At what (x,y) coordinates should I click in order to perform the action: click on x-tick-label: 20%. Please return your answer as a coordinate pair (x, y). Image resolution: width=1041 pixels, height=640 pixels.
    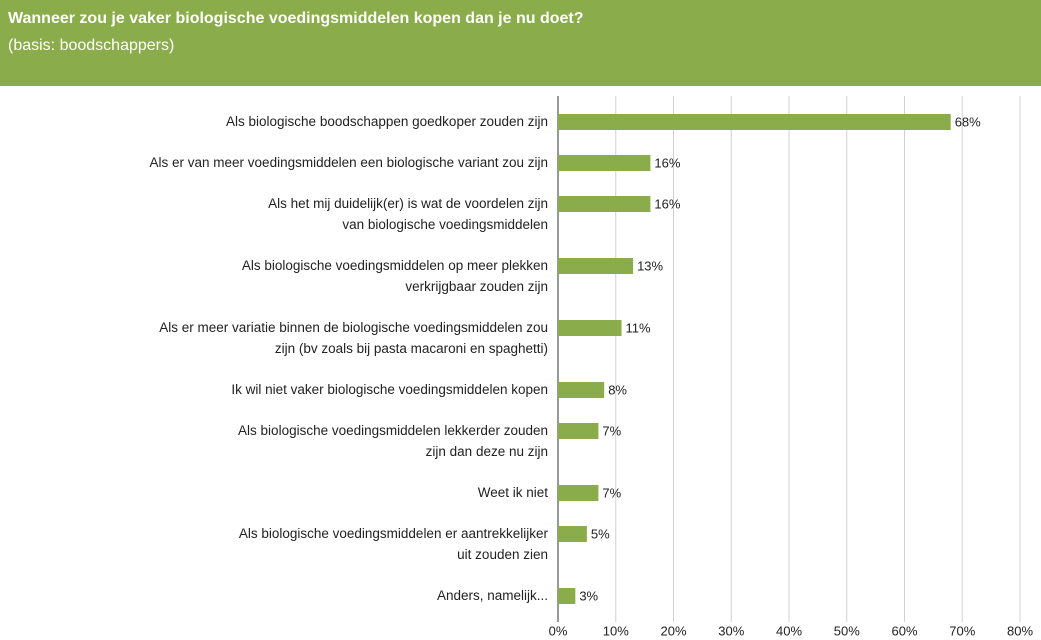
    Looking at the image, I should click on (673, 630).